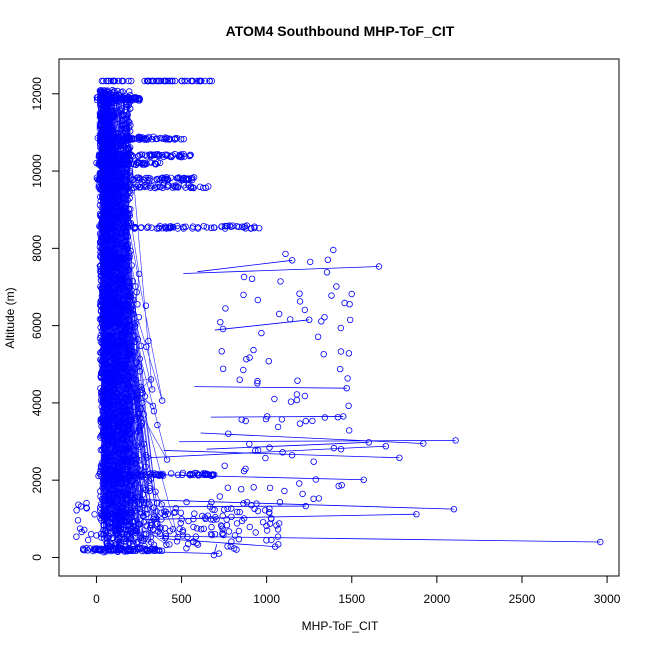 This screenshot has width=650, height=650. What do you see at coordinates (266, 599) in the screenshot?
I see `x-tick-label: 1000` at bounding box center [266, 599].